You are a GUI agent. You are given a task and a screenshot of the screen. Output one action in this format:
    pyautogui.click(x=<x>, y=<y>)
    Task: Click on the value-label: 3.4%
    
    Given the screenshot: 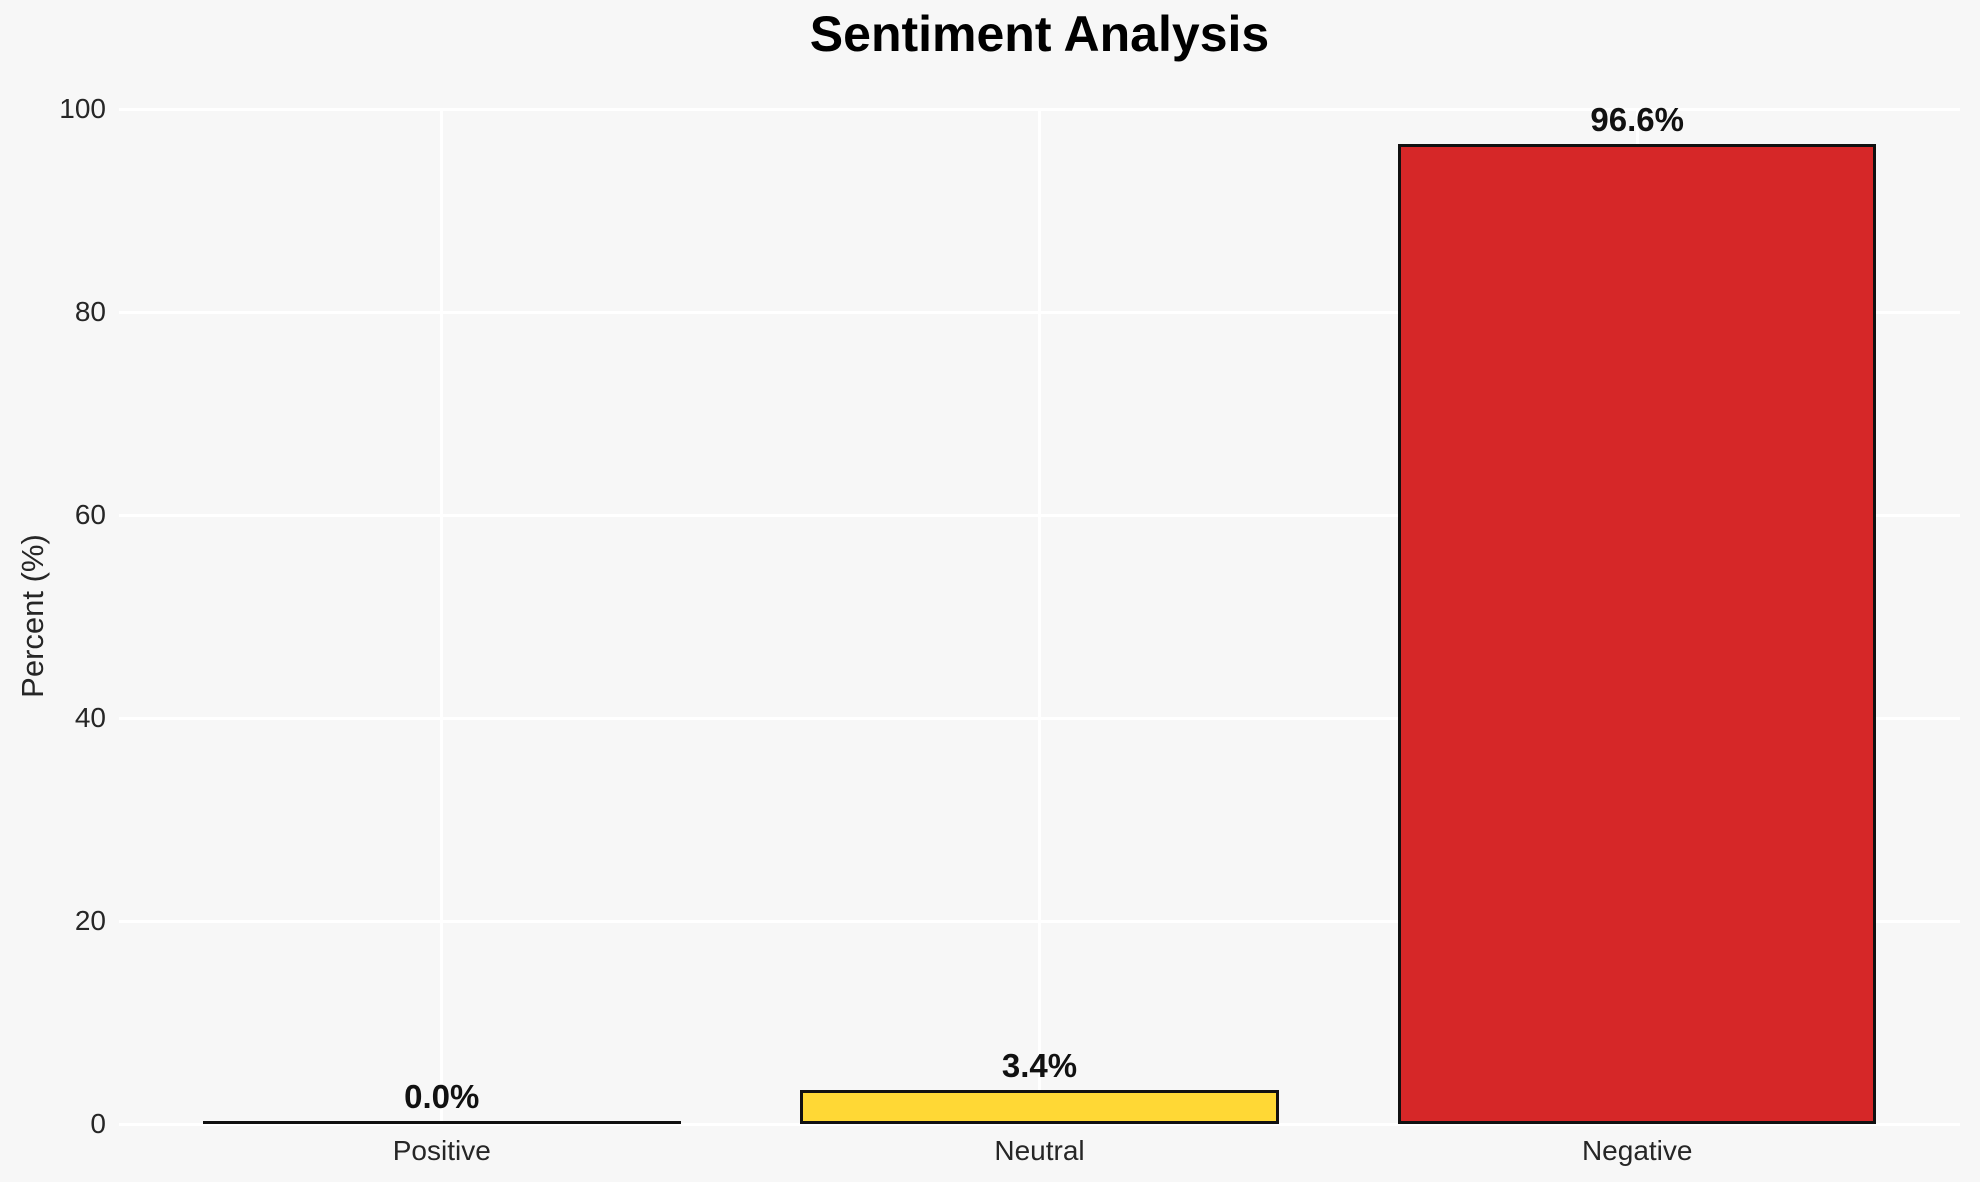 What is the action you would take?
    pyautogui.click(x=1039, y=1065)
    